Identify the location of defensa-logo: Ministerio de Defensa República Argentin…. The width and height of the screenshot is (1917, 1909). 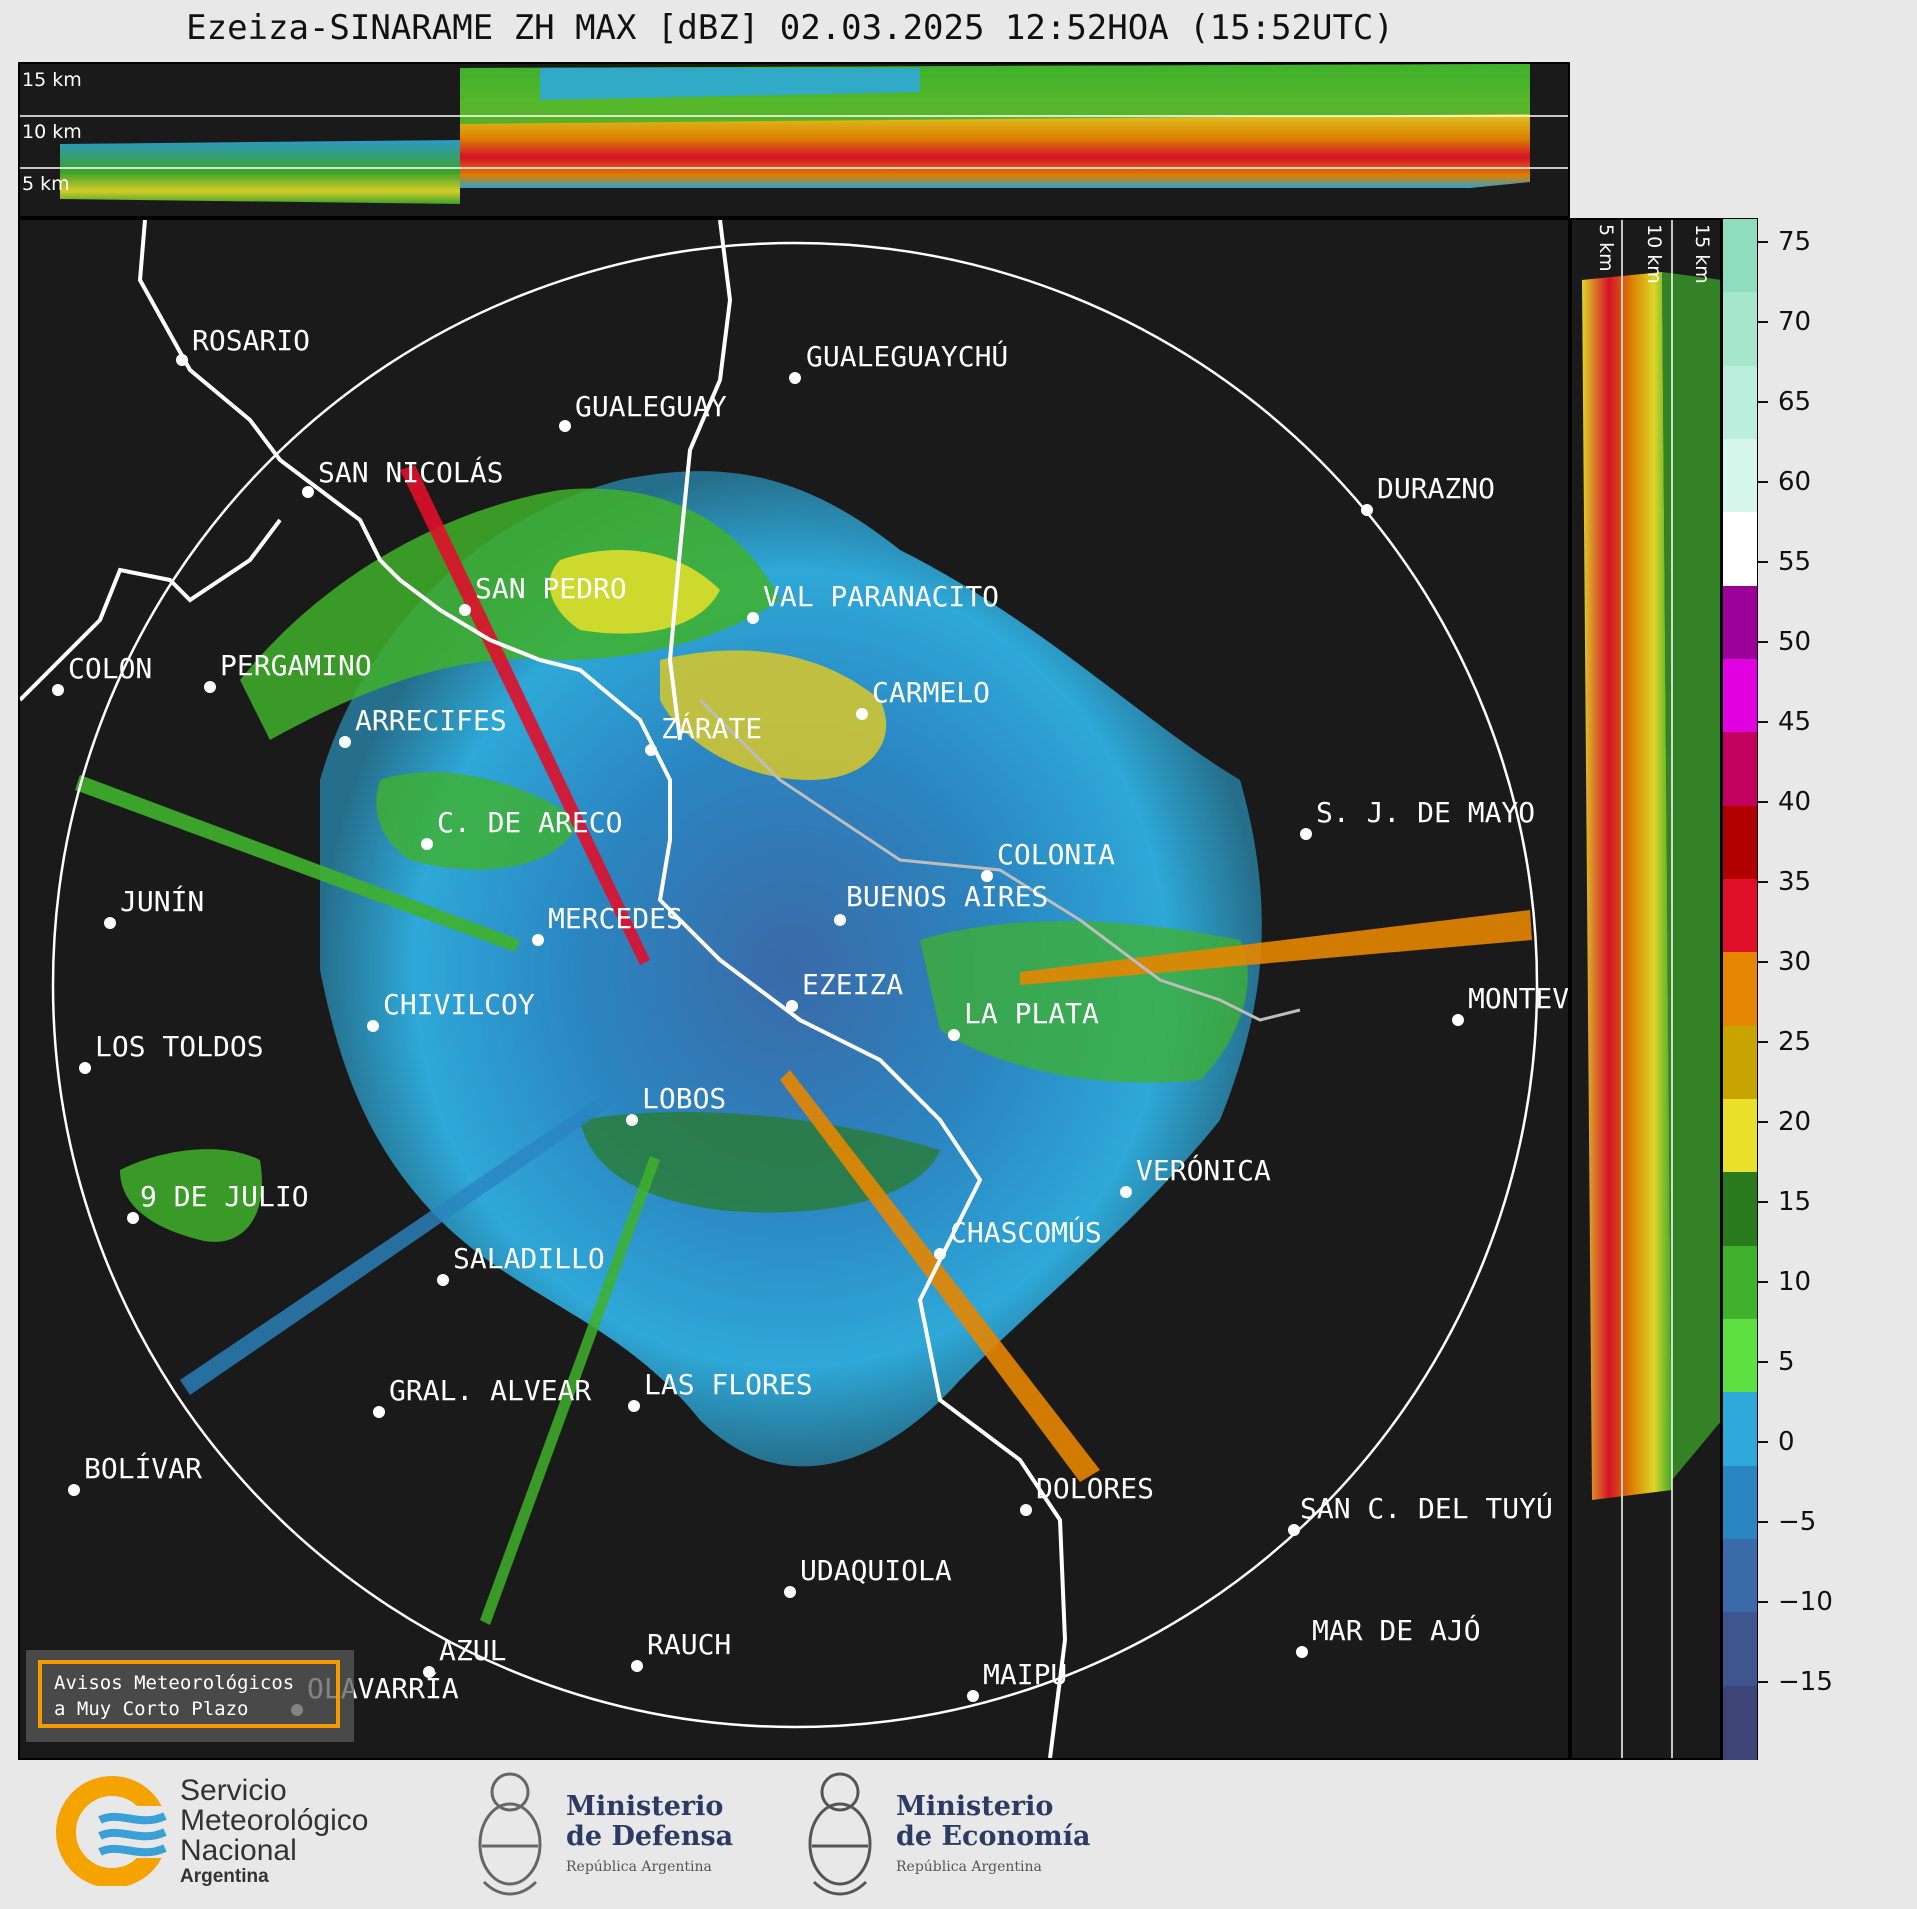
(610, 1832).